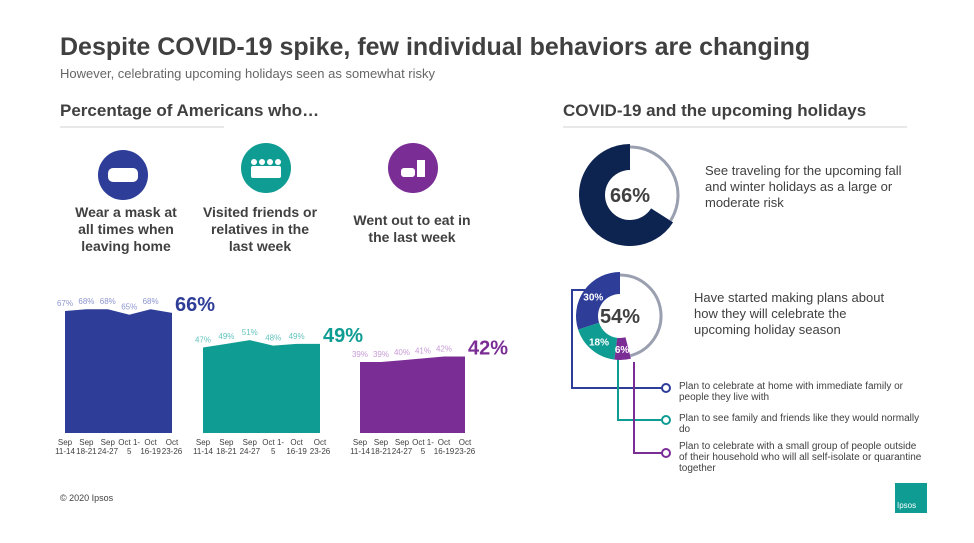 The height and width of the screenshot is (543, 974). What do you see at coordinates (273, 338) in the screenshot?
I see `value-label: 48%` at bounding box center [273, 338].